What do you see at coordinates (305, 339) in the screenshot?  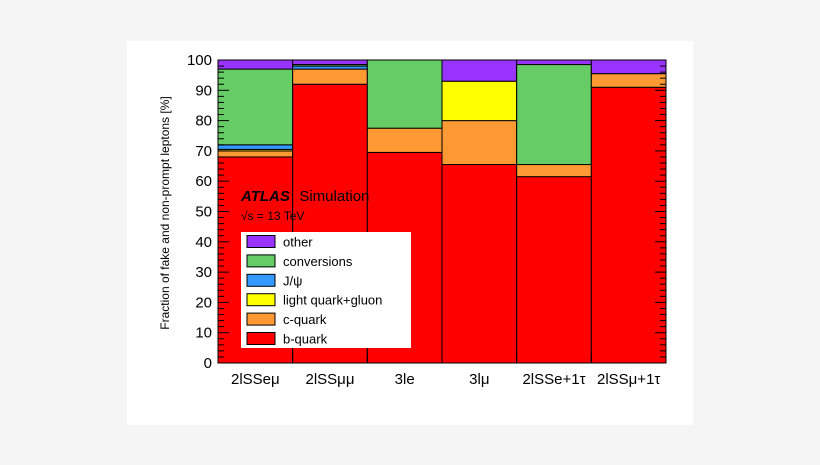 I see `legend-label-b-quark: b-quark` at bounding box center [305, 339].